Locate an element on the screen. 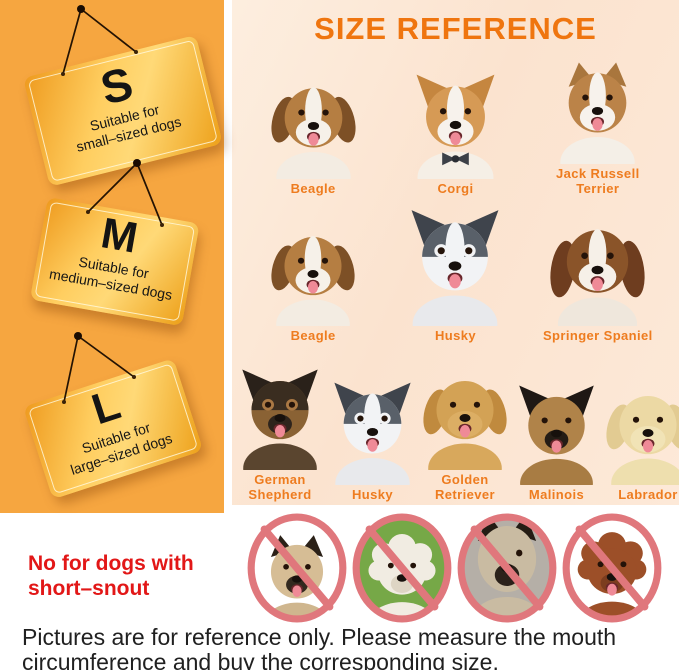  dog-jack-russell-terrier: Jack Russell Terrier is located at coordinates (598, 127).